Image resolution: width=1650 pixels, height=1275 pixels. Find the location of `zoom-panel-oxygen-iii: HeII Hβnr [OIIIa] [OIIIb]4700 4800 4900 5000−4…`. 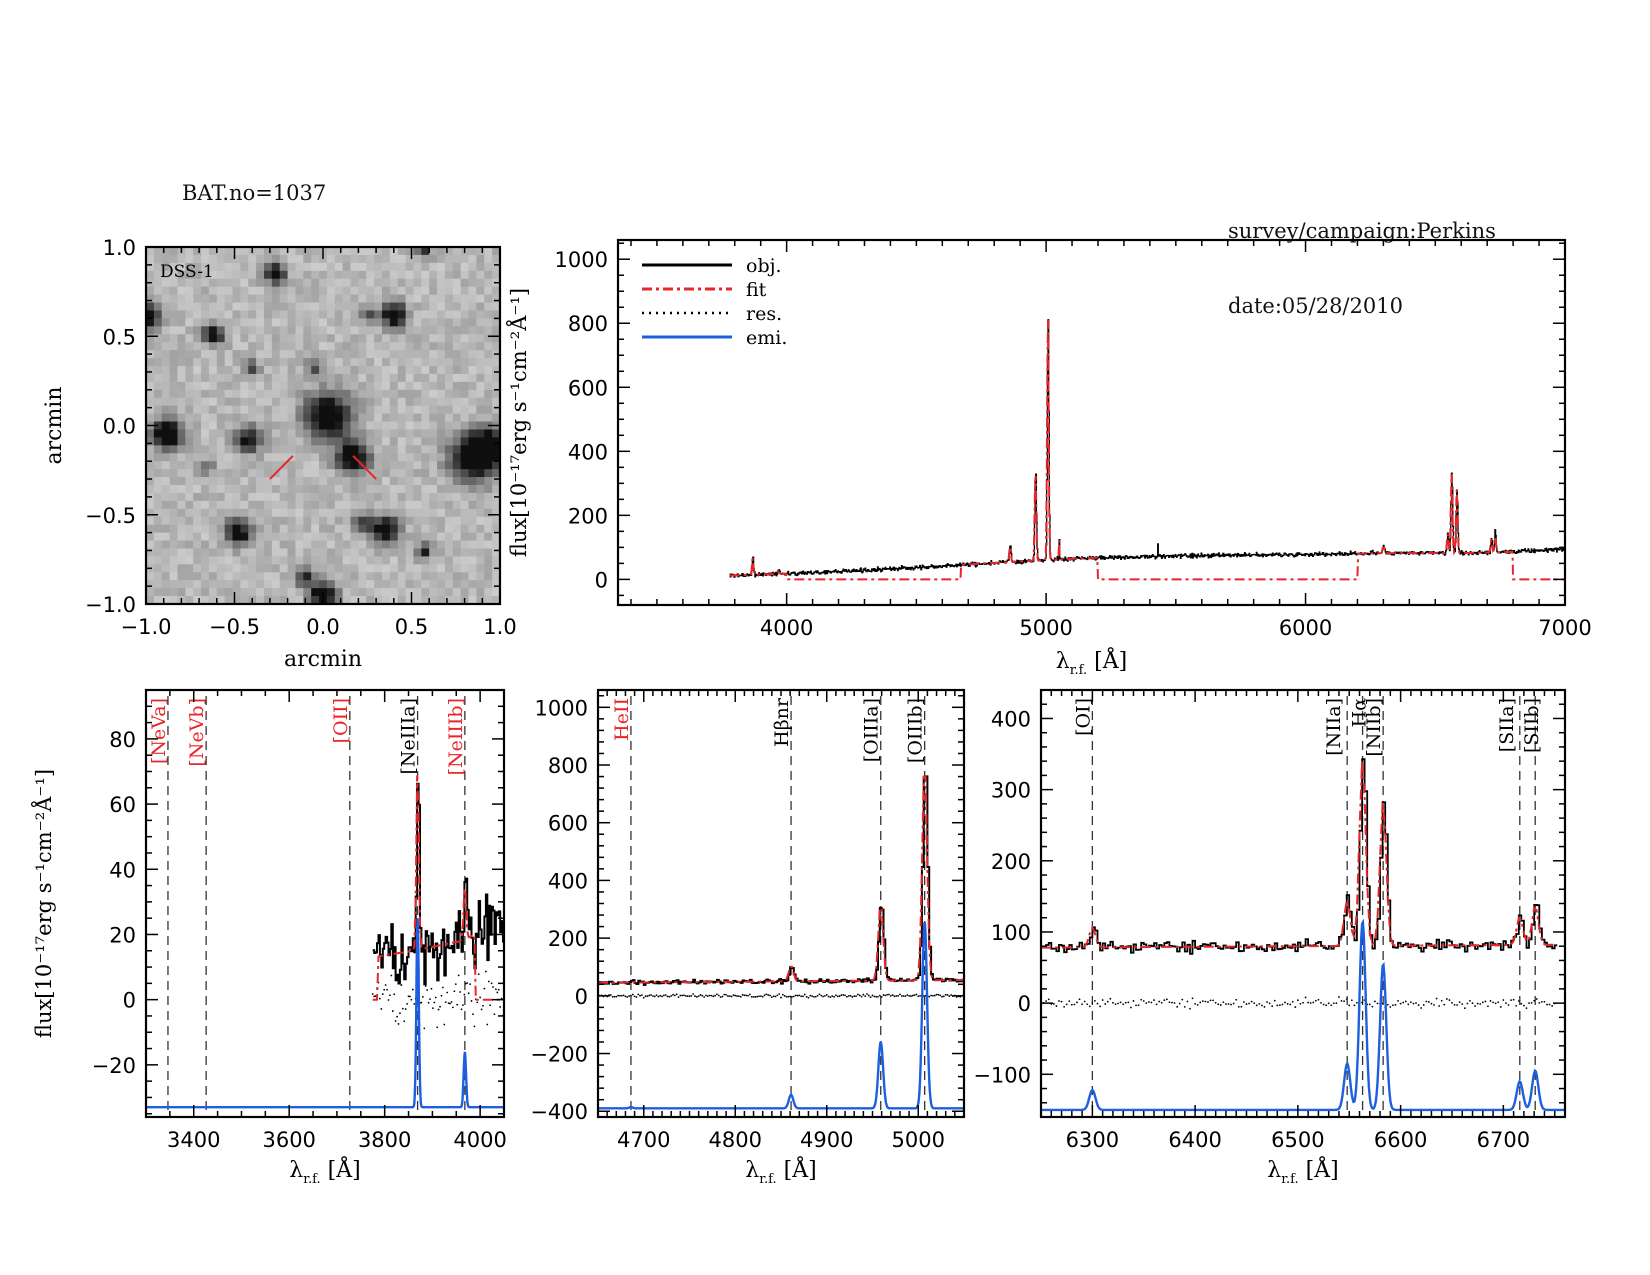

zoom-panel-oxygen-iii: HeII Hβnr [OIIIa] [OIIIb]4700 4800 4900 5000−4… is located at coordinates (748, 937).